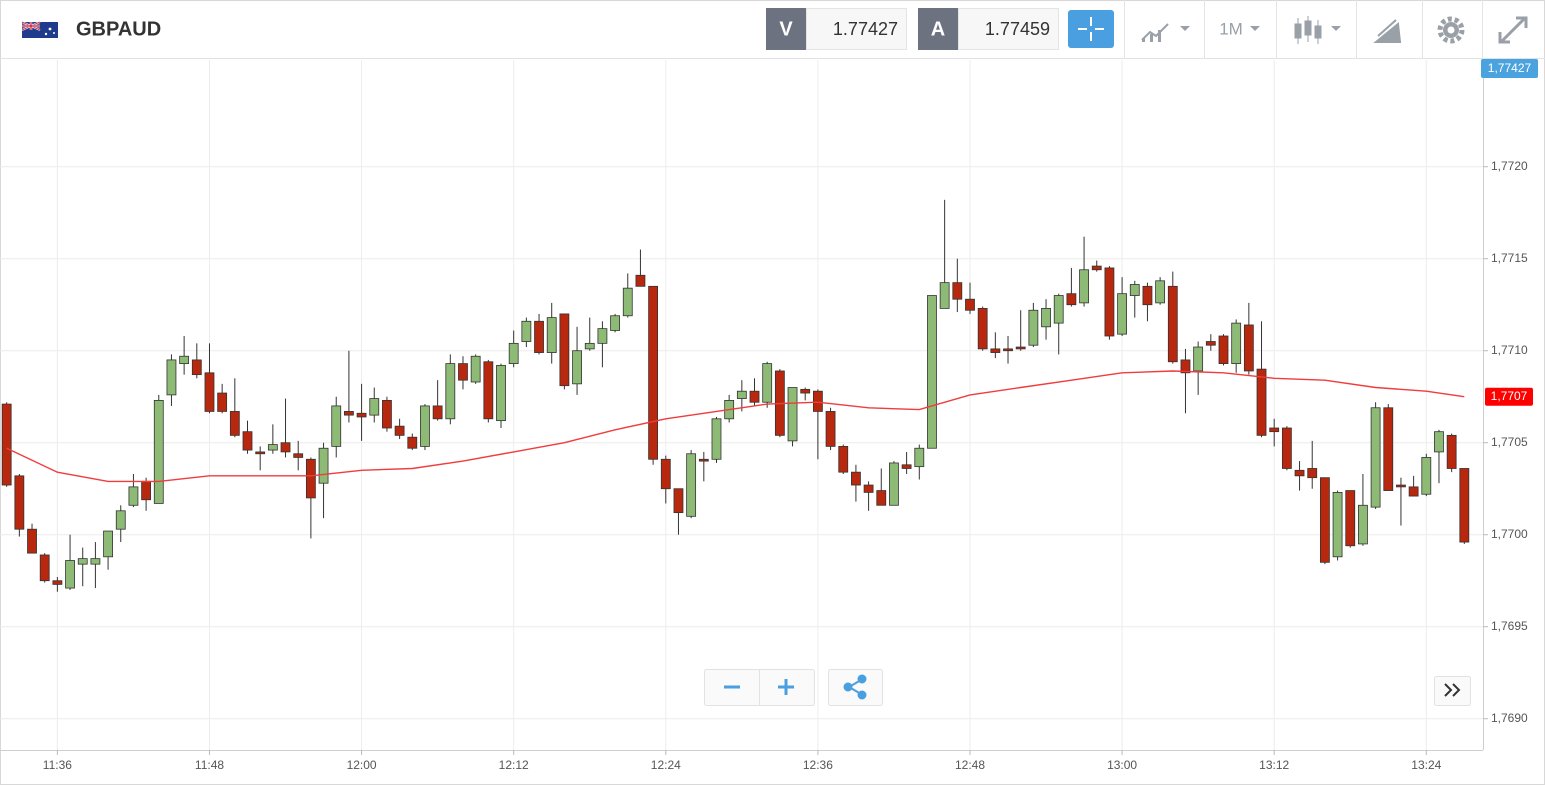  Describe the element at coordinates (1317, 30) in the screenshot. I see `chart-type-button` at that location.